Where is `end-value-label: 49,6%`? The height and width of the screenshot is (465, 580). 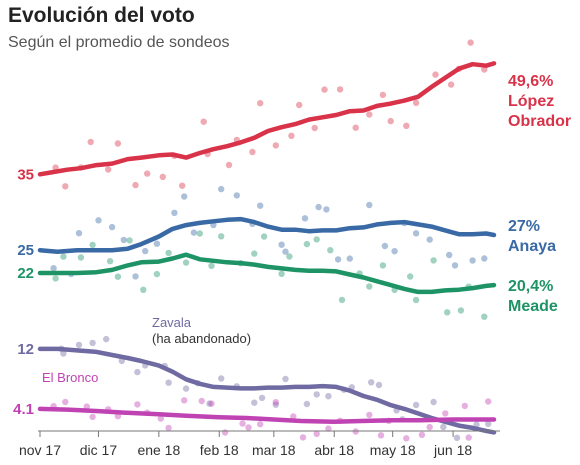 end-value-label: 49,6% is located at coordinates (530, 81).